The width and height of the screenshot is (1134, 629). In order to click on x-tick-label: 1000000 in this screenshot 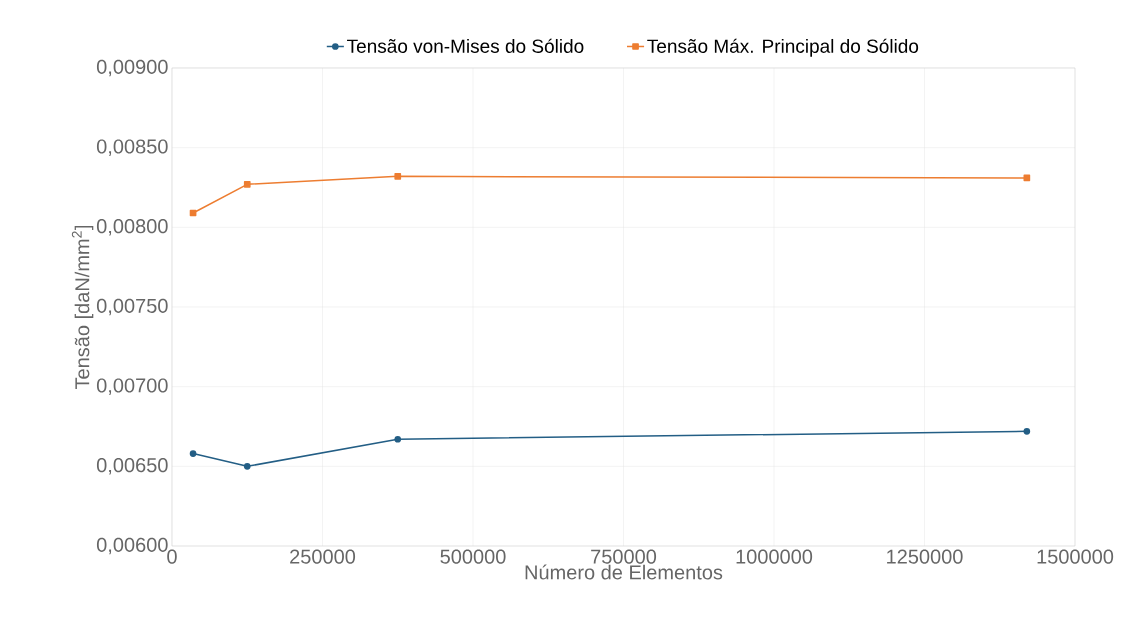, I will do `click(774, 556)`.